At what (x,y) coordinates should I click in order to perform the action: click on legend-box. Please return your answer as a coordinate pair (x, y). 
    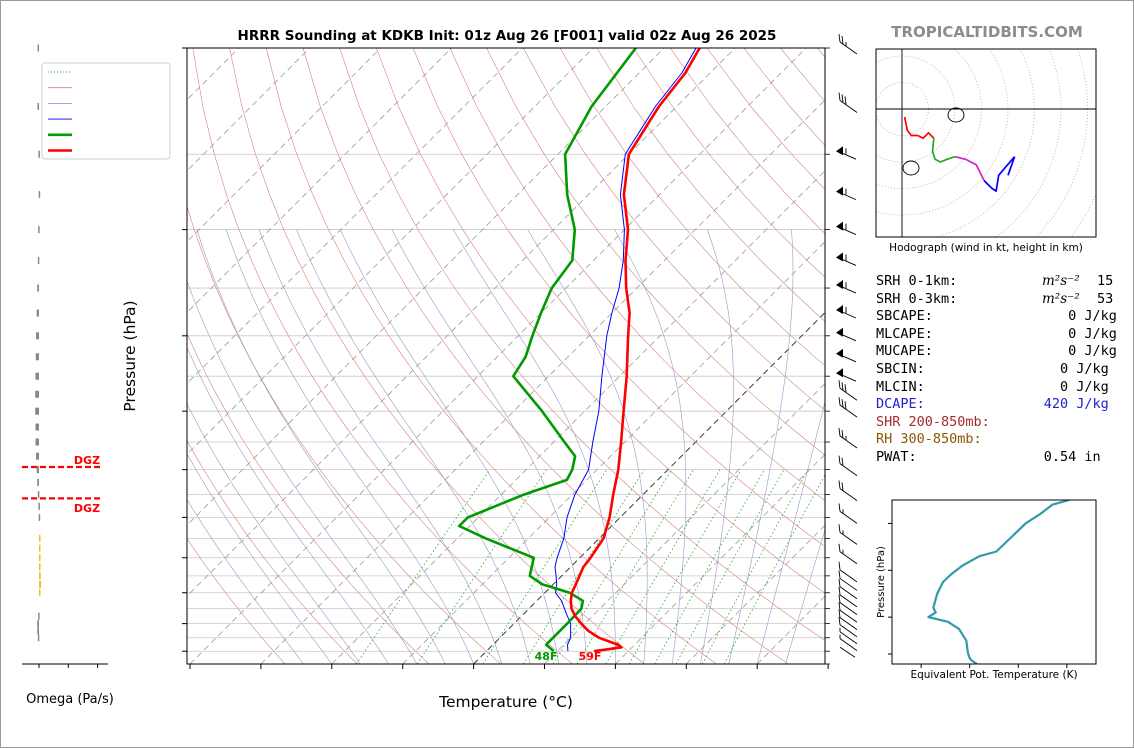
    Looking at the image, I should click on (106, 111).